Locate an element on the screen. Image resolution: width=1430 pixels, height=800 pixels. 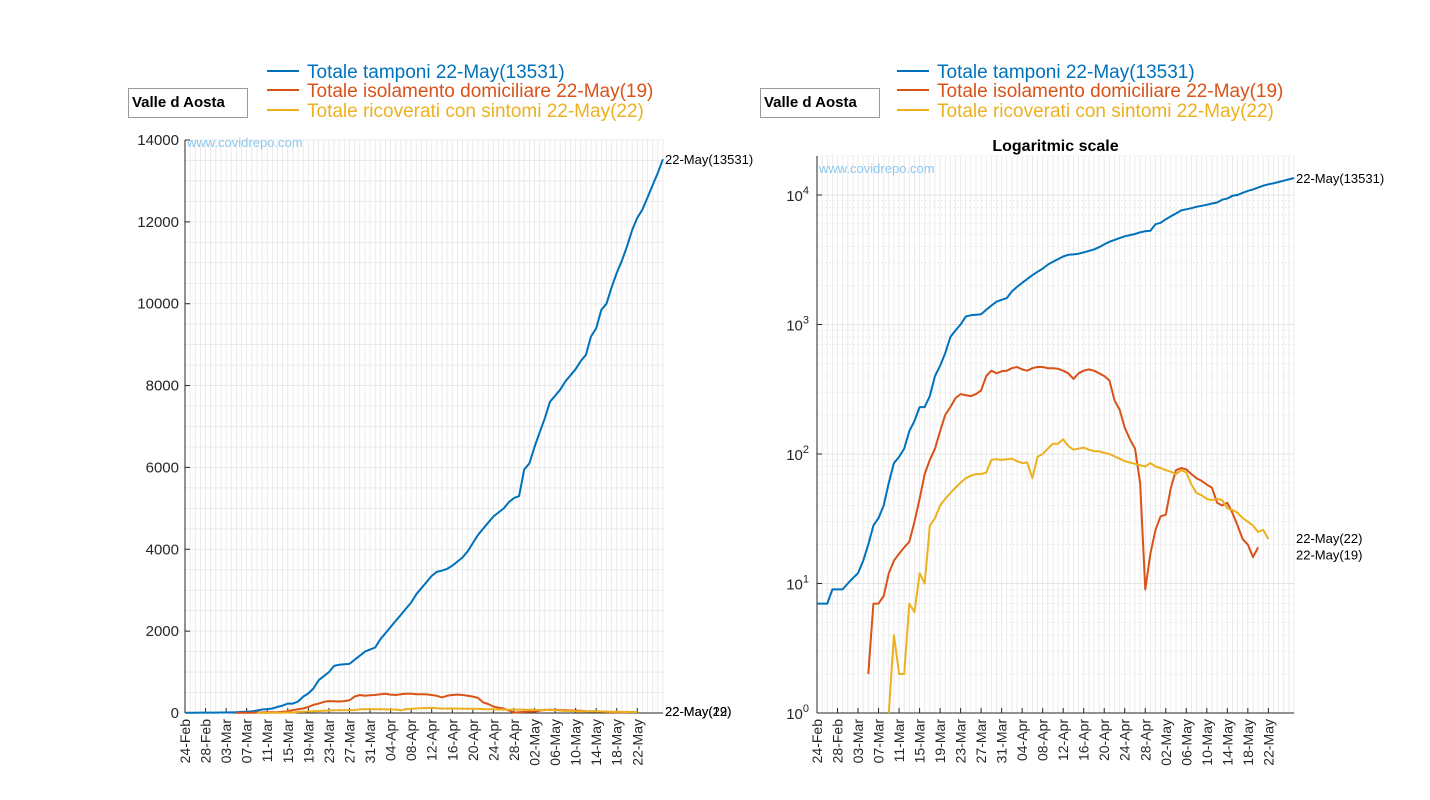
y-tick-label: 10000 is located at coordinates (158, 304).